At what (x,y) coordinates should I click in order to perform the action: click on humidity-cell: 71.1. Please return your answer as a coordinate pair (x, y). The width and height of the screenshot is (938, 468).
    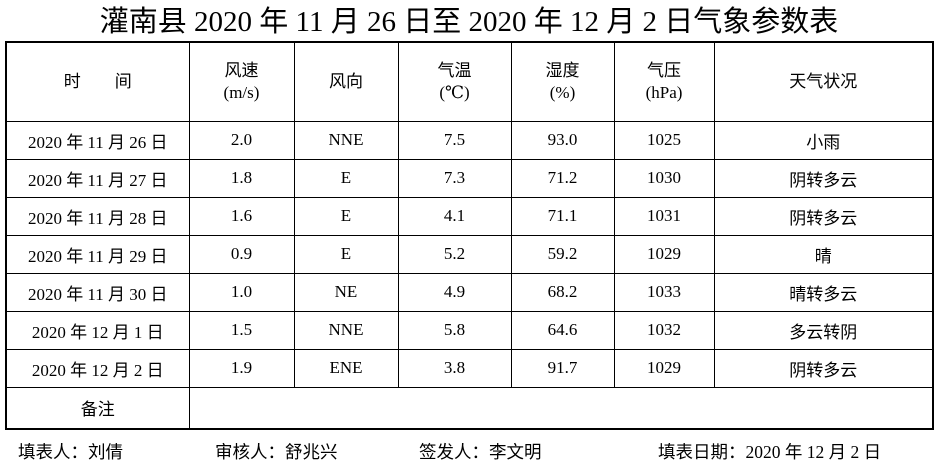
    Looking at the image, I should click on (562, 216).